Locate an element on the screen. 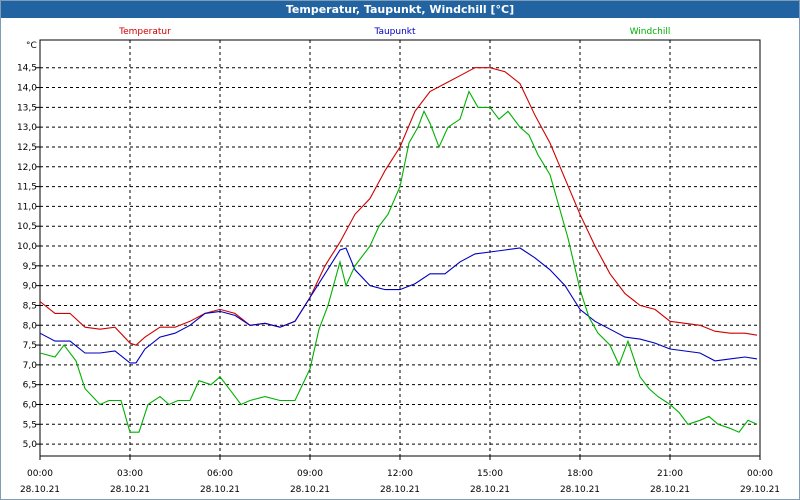  y-tick-label: 7,5 is located at coordinates (30, 346).